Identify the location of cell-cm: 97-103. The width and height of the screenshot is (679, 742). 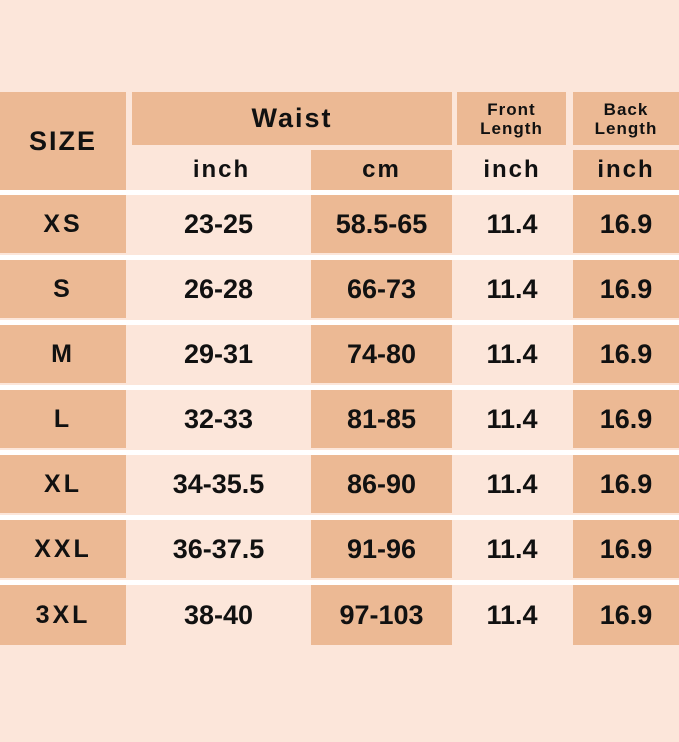
(381, 615).